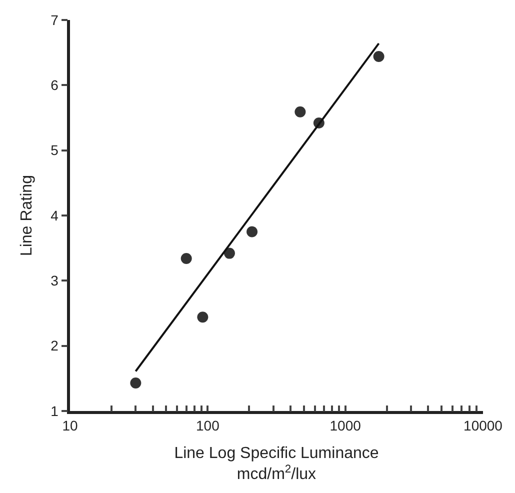 This screenshot has width=515, height=493. What do you see at coordinates (54, 346) in the screenshot?
I see `y-tick-label: 2` at bounding box center [54, 346].